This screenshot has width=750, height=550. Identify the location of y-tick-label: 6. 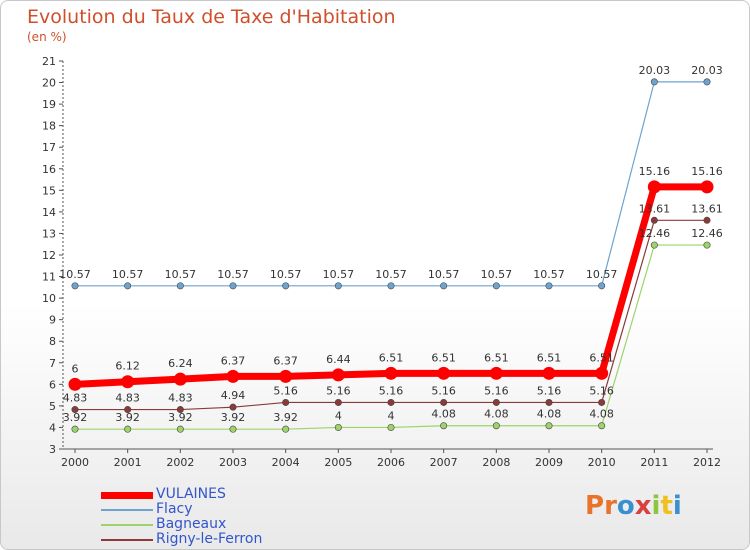
(52, 384).